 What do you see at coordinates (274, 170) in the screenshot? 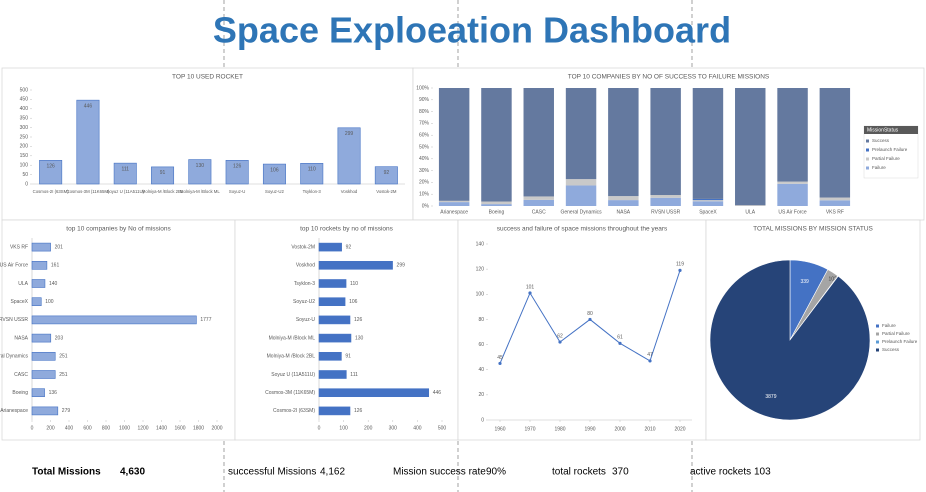
I see `data-label: 106` at bounding box center [274, 170].